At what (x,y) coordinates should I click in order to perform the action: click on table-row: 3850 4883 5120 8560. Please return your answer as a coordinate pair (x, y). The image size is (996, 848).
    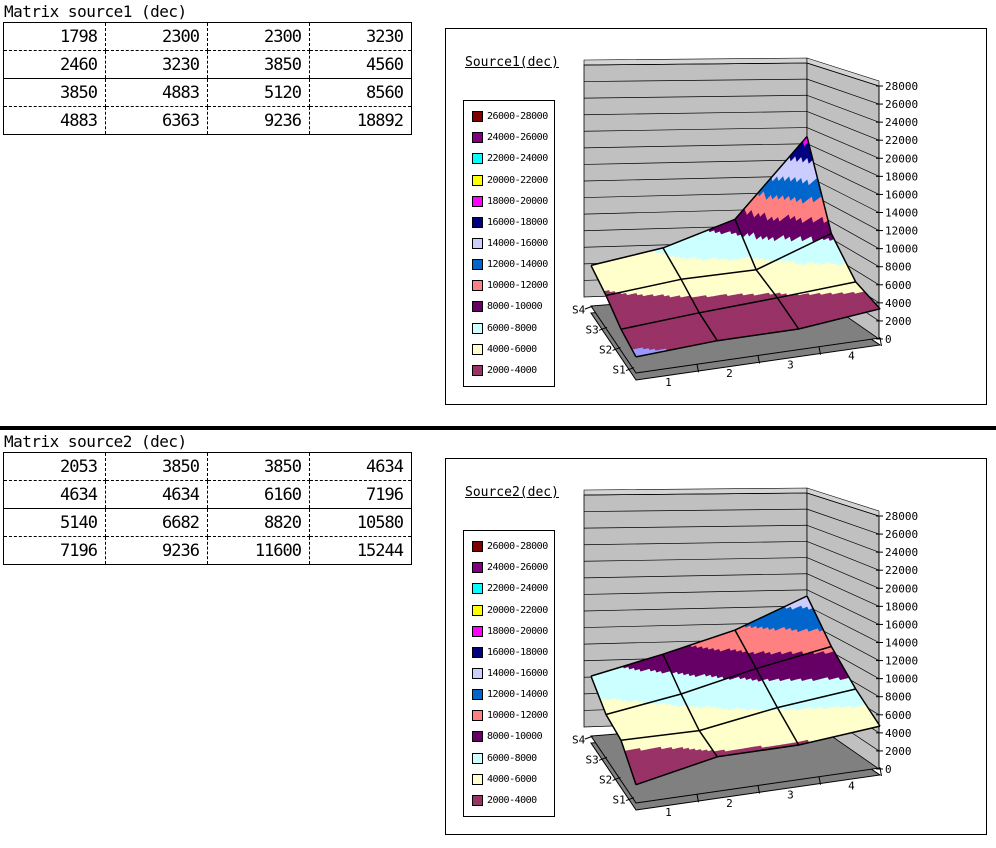
    Looking at the image, I should click on (207, 92).